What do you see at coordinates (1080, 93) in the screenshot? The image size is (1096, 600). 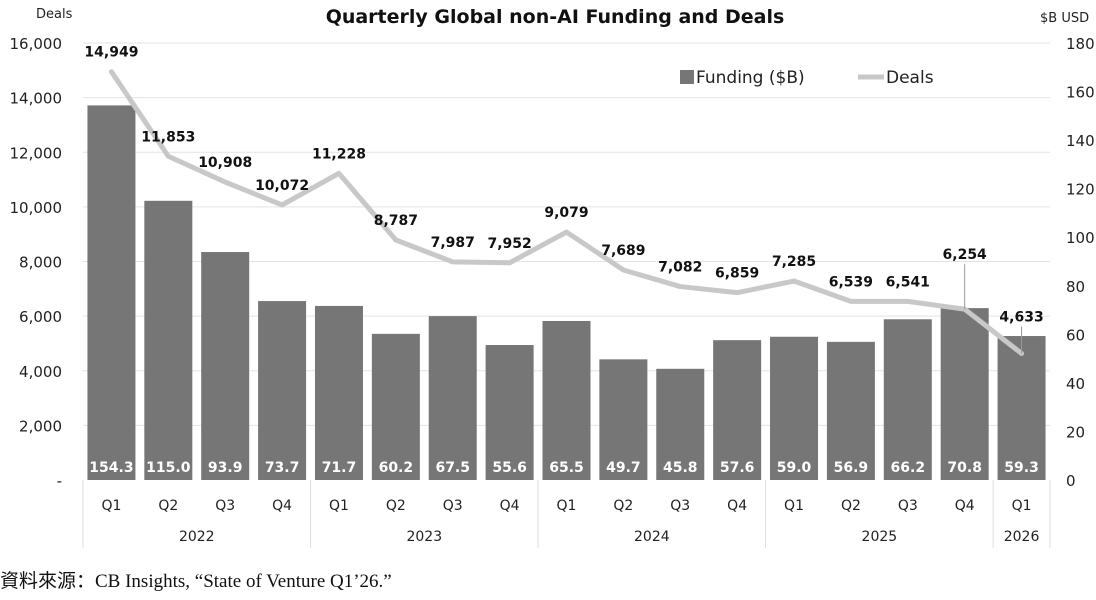 I see `y-right-tick-label: 160` at bounding box center [1080, 93].